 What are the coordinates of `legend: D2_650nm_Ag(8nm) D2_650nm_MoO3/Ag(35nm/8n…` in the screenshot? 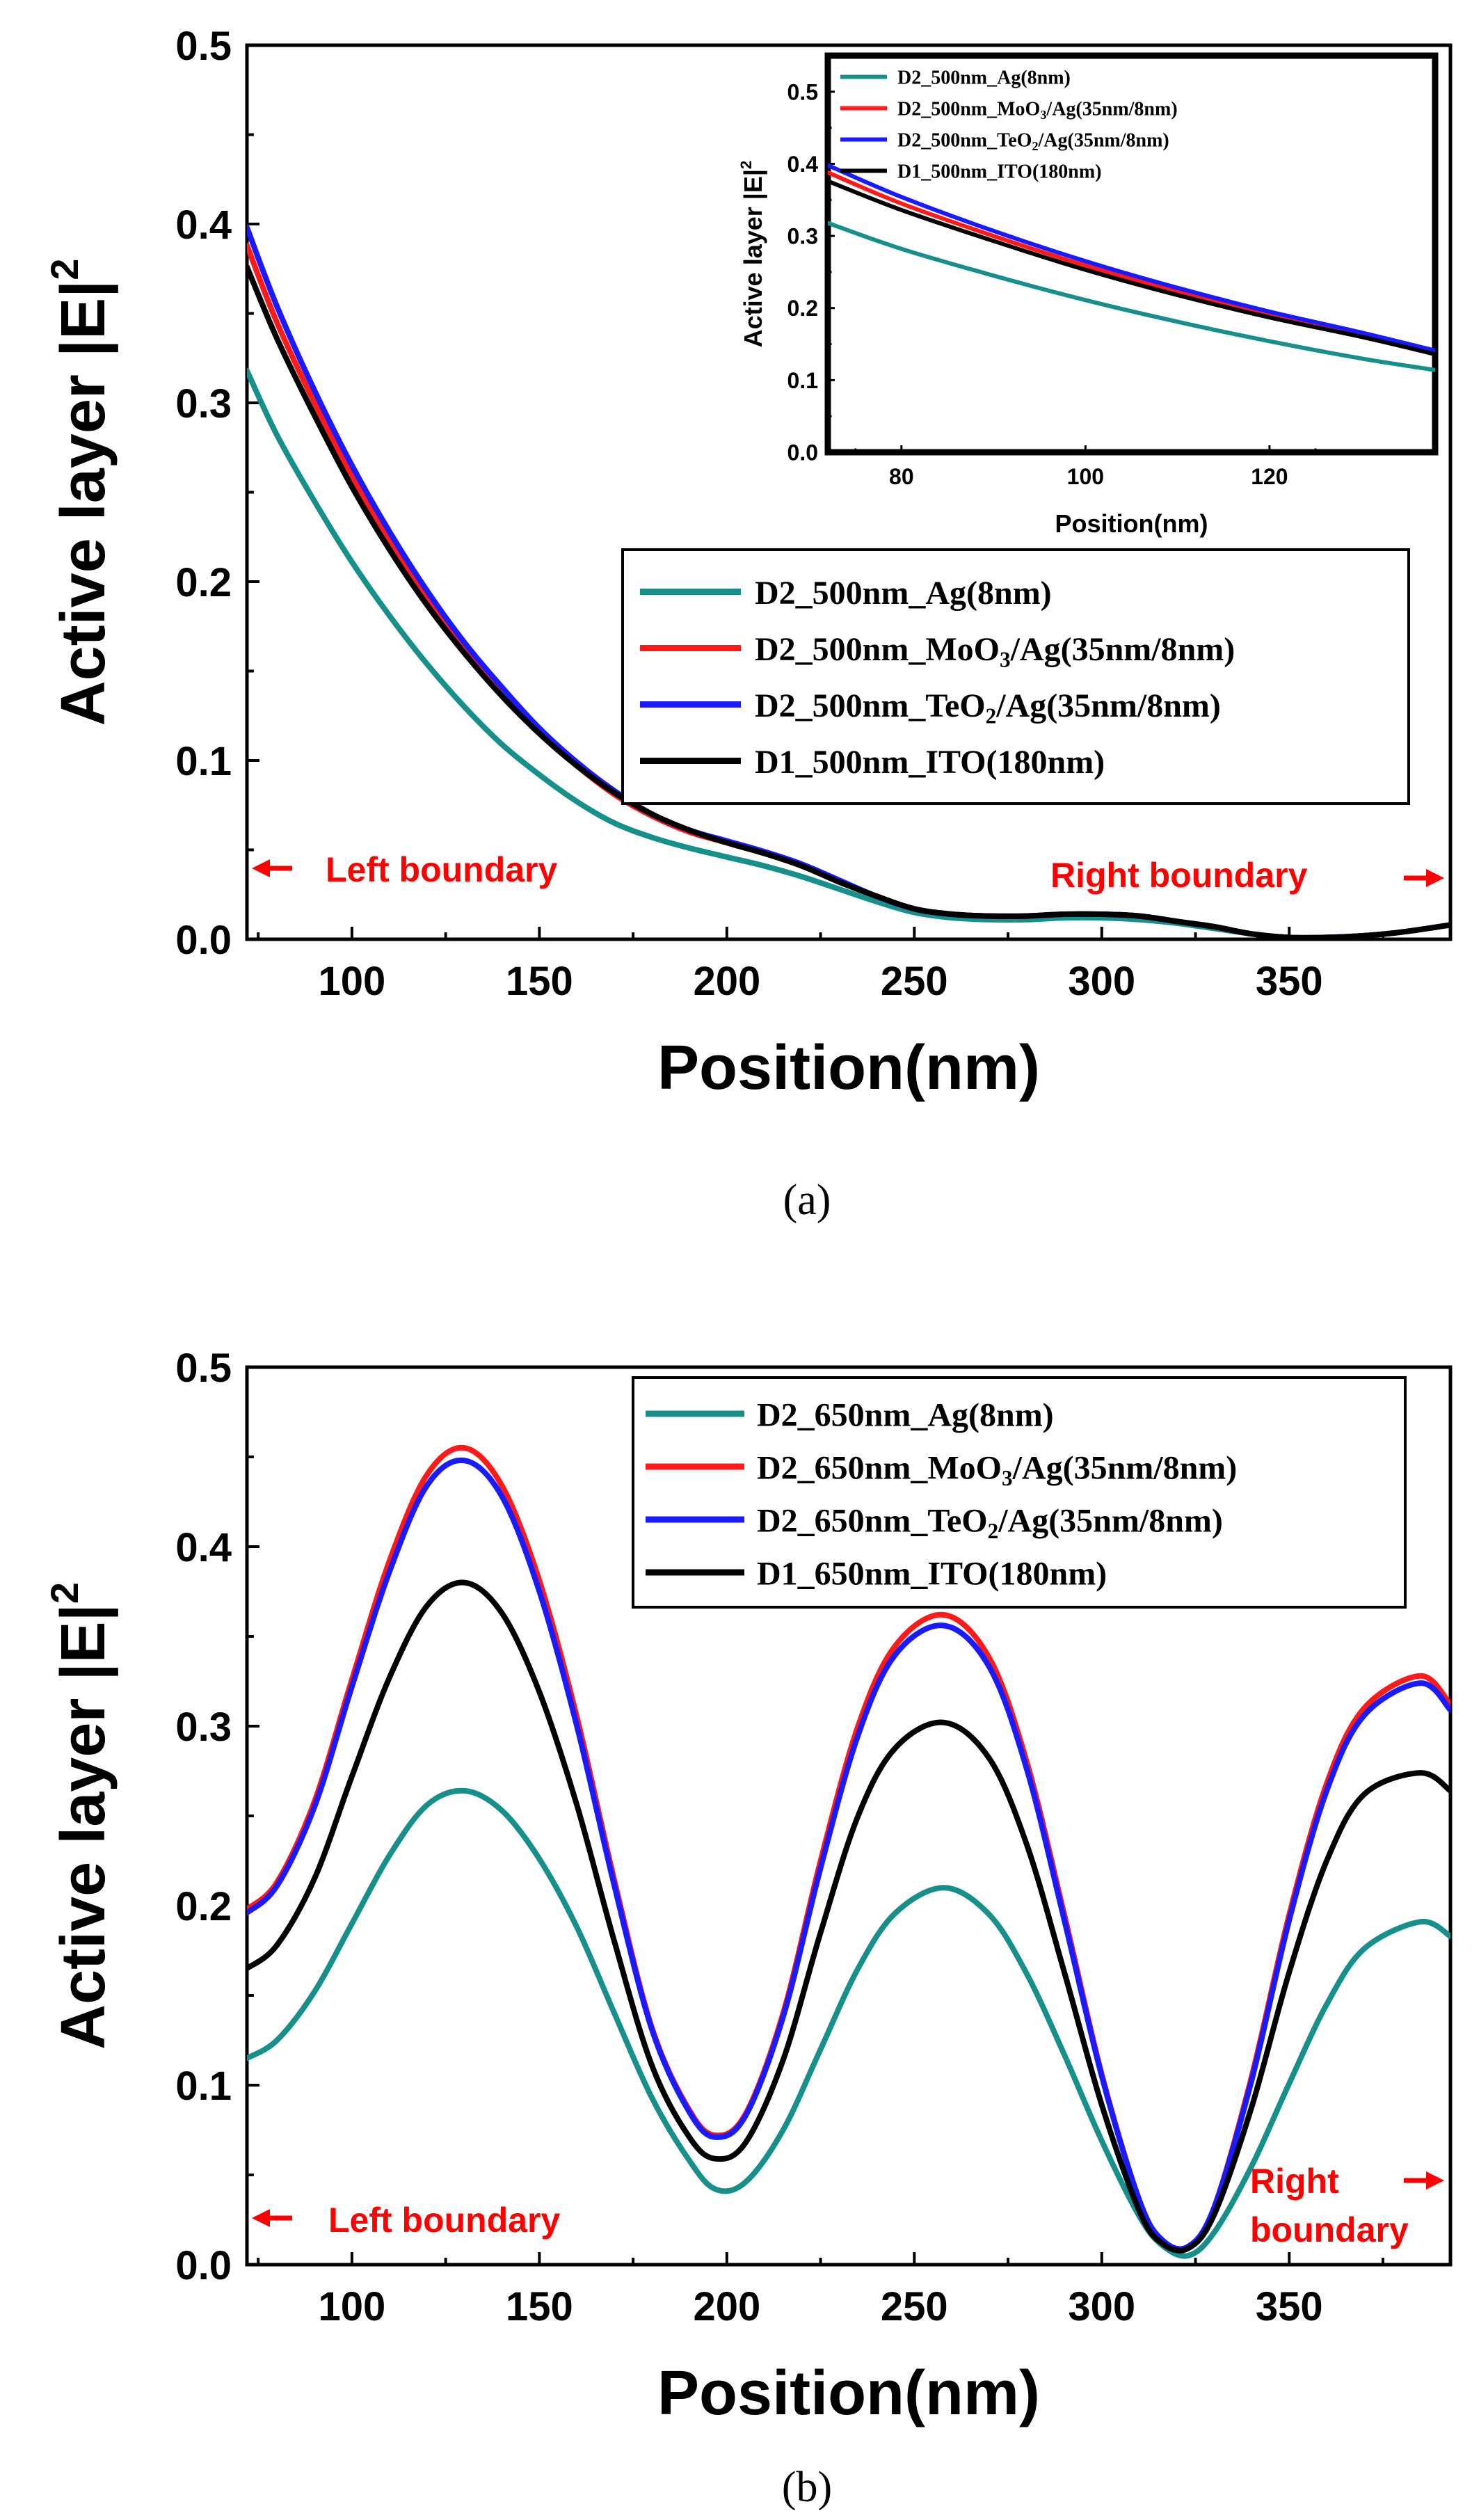 It's located at (1019, 1493).